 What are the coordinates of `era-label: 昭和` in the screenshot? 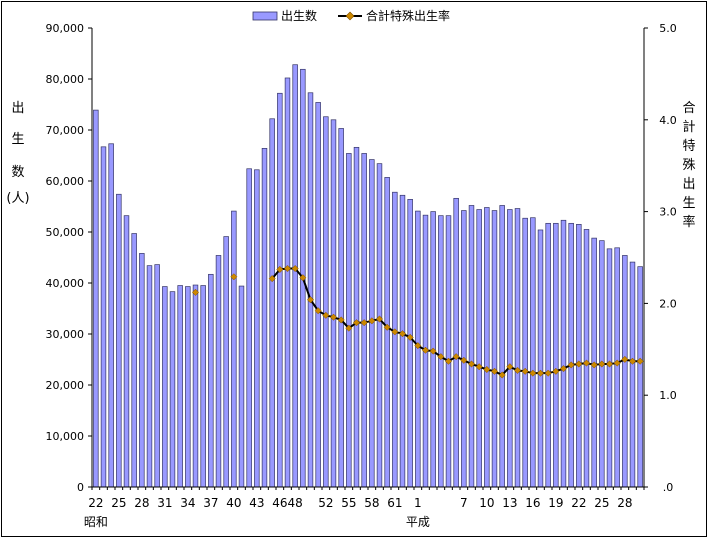 It's located at (96, 522).